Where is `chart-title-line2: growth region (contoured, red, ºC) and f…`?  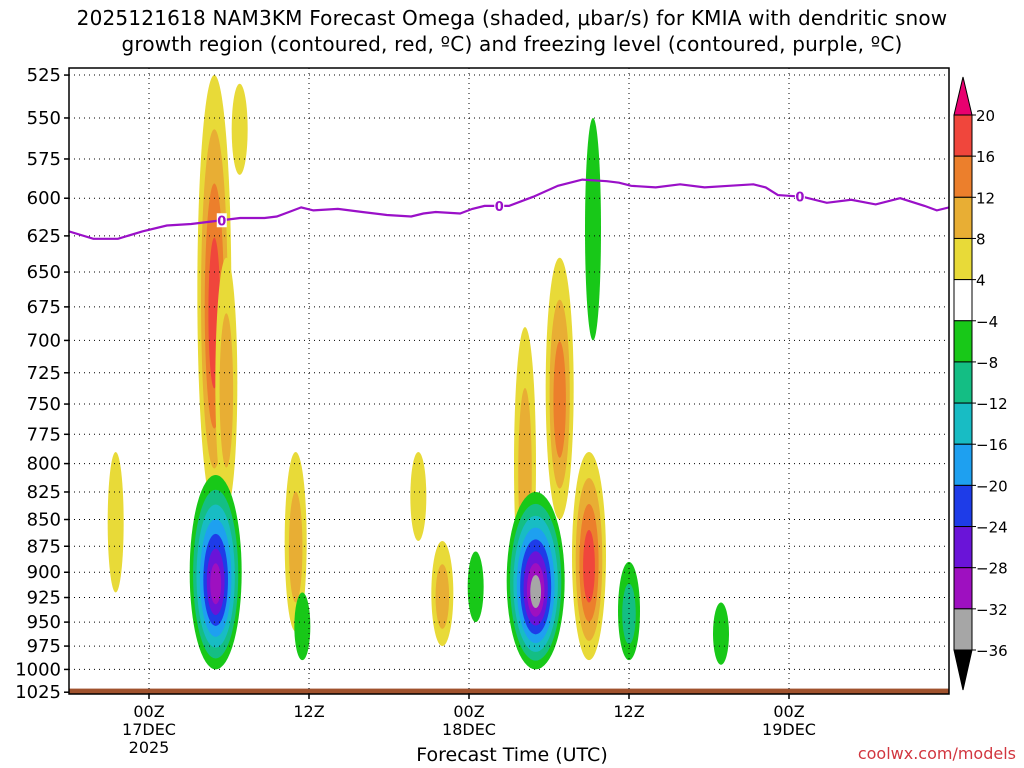
chart-title-line2: growth region (contoured, red, ºC) and f… is located at coordinates (512, 44).